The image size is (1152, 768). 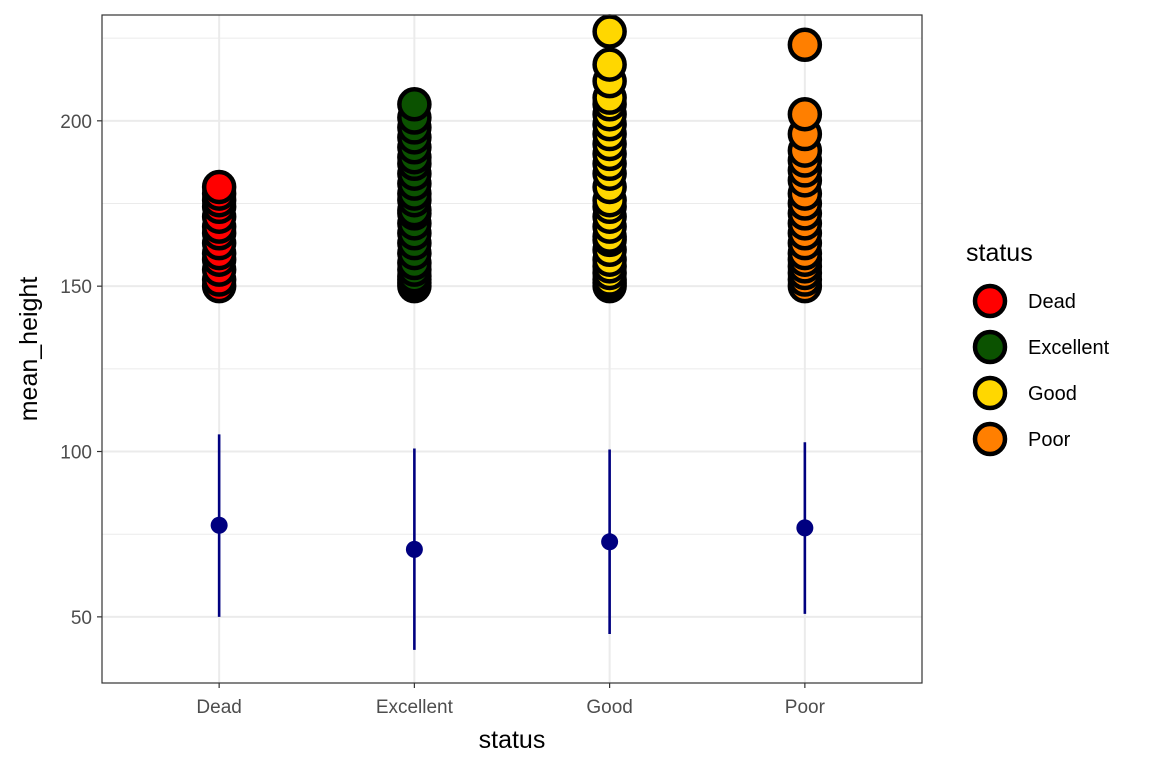 What do you see at coordinates (76, 453) in the screenshot?
I see `y-tick-label: 100` at bounding box center [76, 453].